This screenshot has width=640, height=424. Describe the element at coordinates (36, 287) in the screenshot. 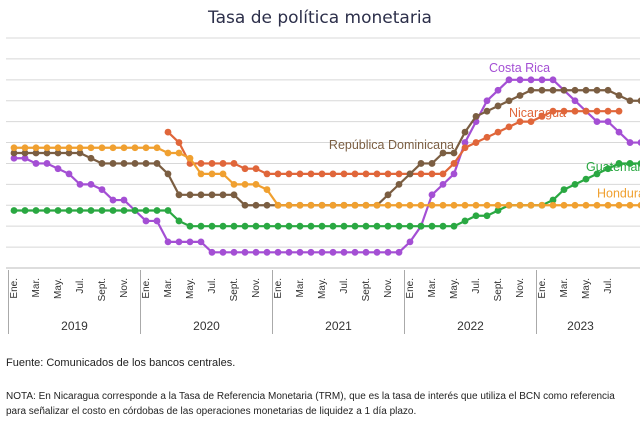

I see `x-tick-label: Mar.` at that location.